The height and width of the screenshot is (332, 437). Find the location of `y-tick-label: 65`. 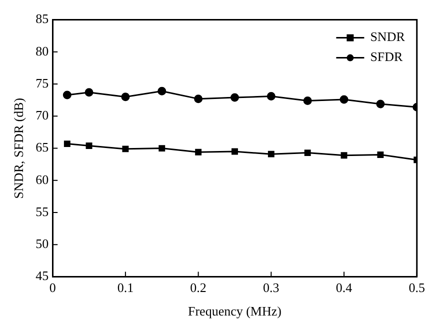

y-tick-label: 65 is located at coordinates (42, 147).